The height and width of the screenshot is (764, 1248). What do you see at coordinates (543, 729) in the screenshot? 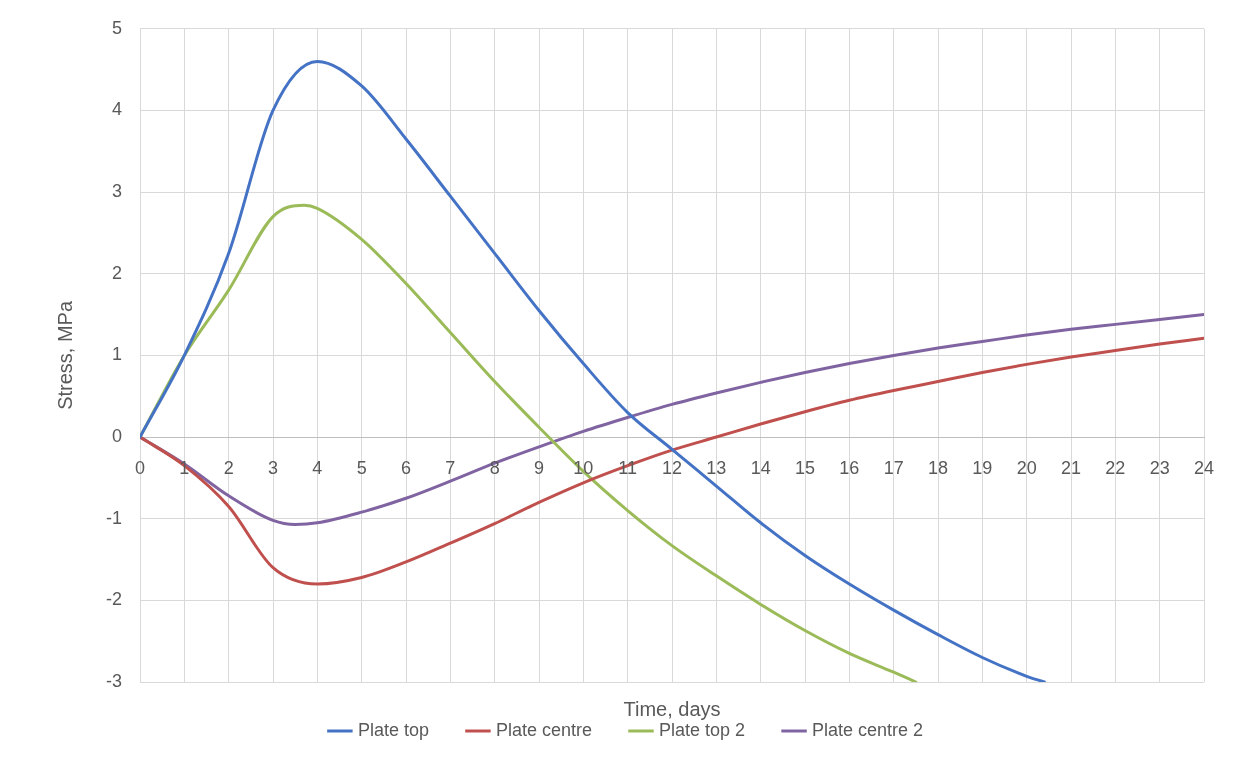
I see `legend-label: Plate centre` at bounding box center [543, 729].